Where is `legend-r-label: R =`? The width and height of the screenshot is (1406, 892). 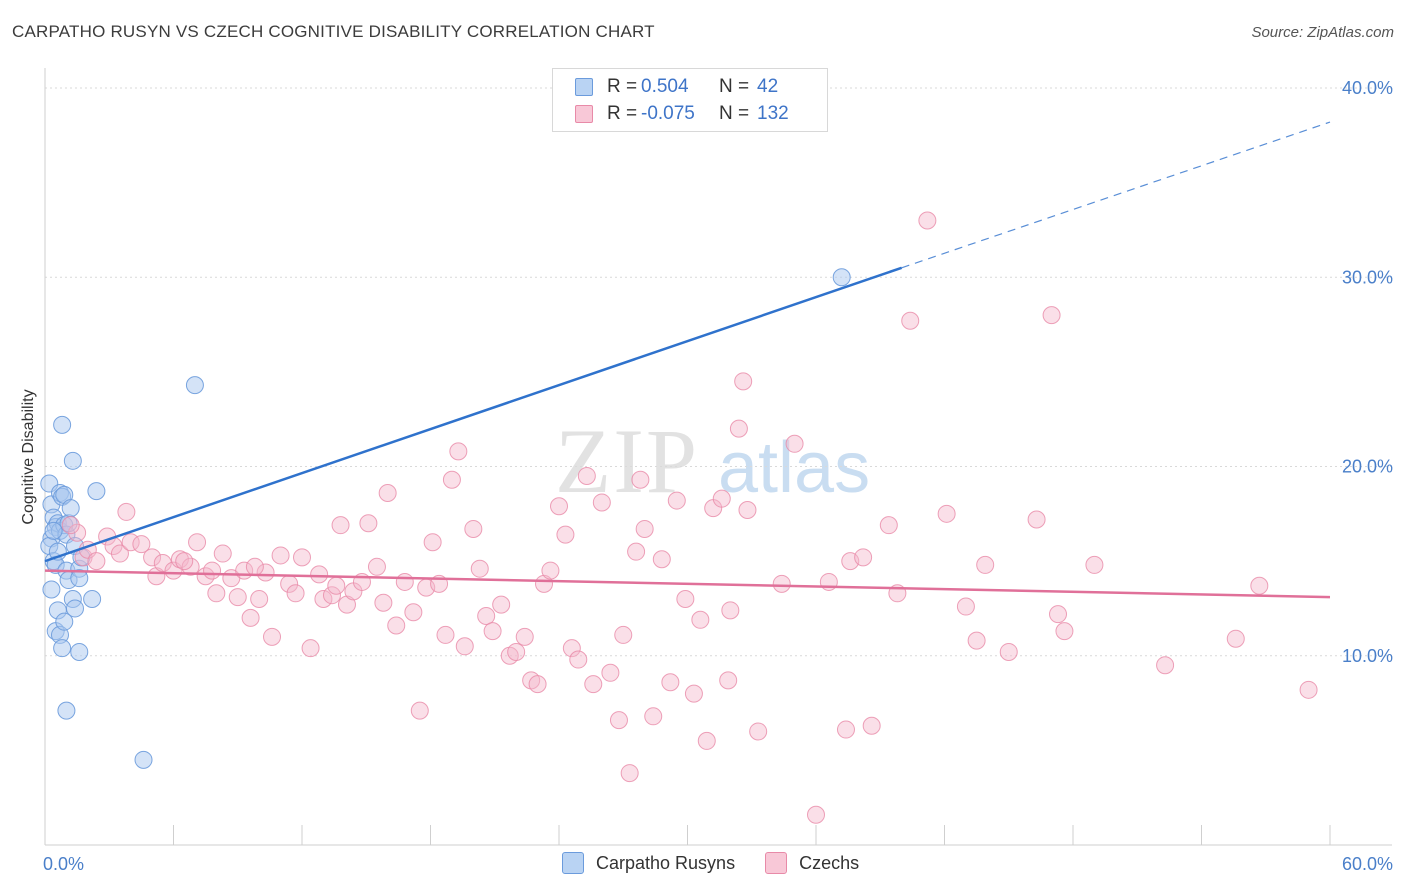
legend-r-label: R = is located at coordinates (622, 86).